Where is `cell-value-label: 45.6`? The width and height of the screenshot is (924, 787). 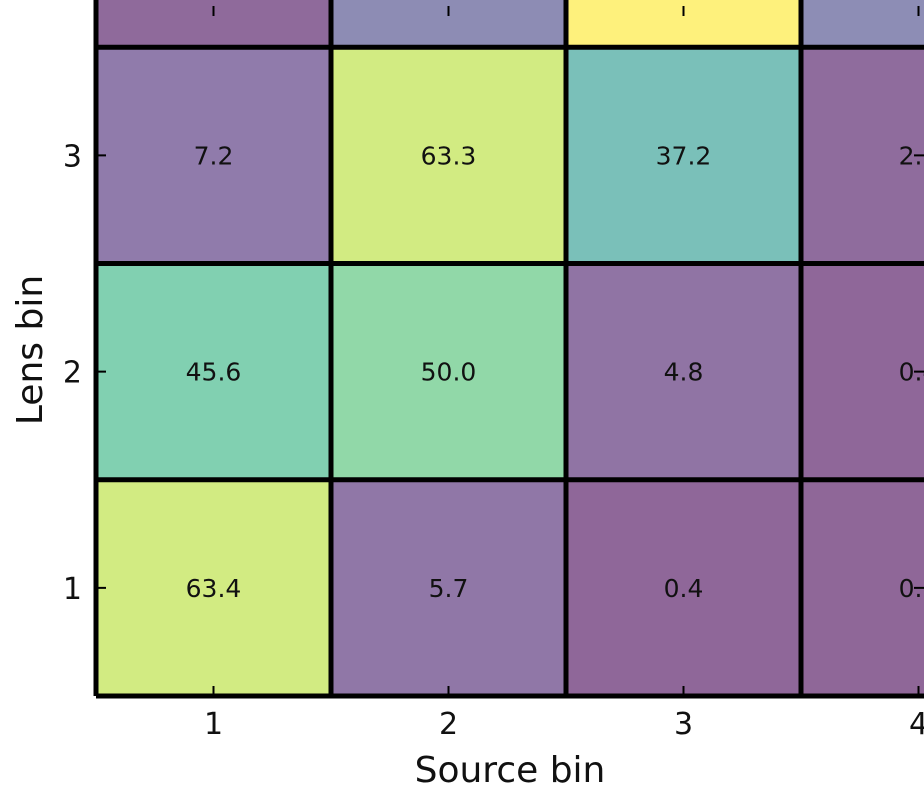
cell-value-label: 45.6 is located at coordinates (214, 372).